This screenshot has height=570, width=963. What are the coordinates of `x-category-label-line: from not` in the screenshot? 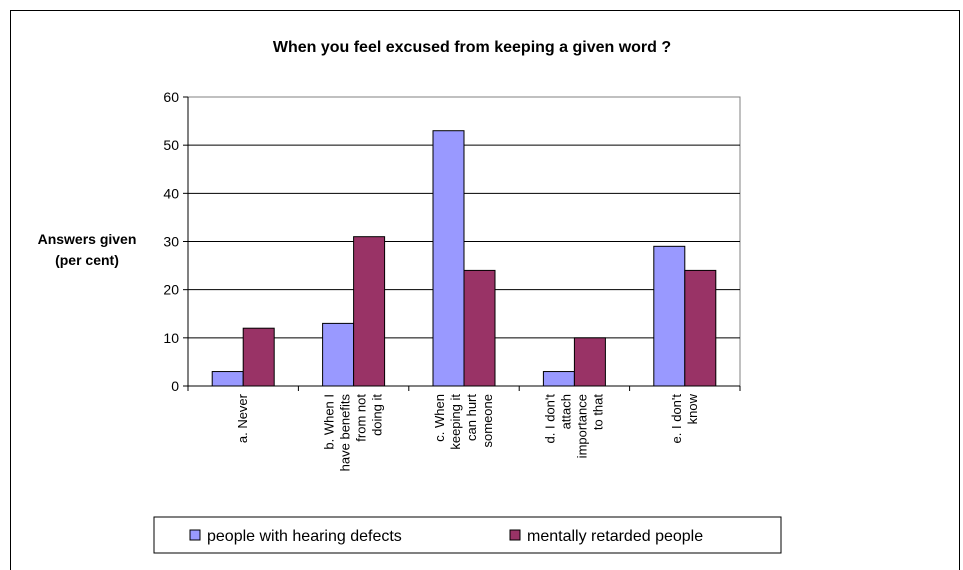 It's located at (361, 418).